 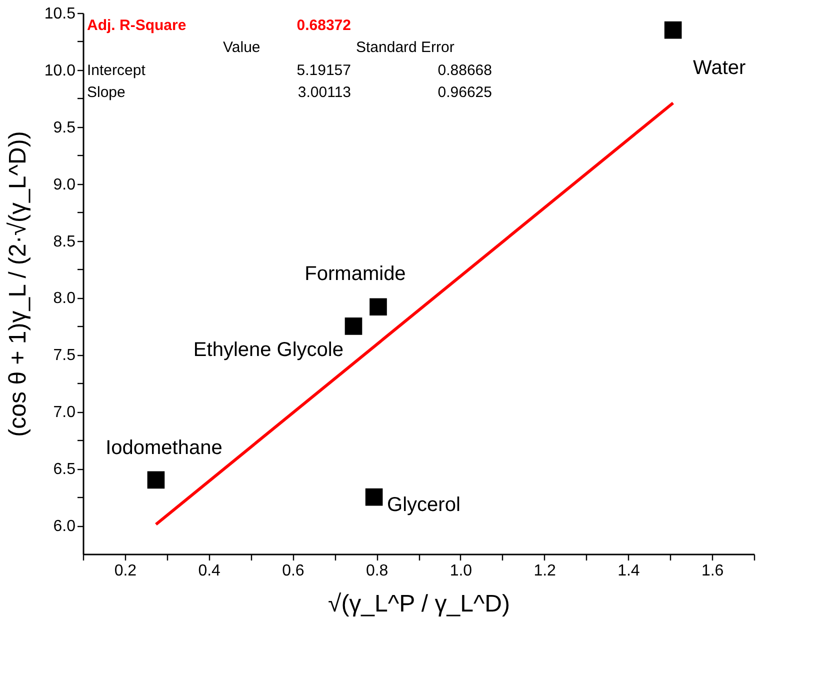 I want to click on x-tick-label: 0.8, so click(x=377, y=571).